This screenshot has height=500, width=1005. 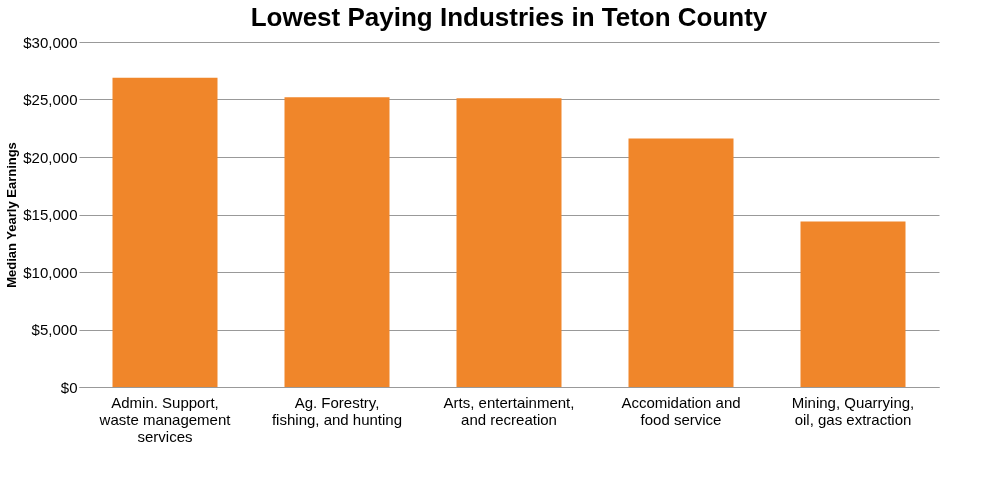 I want to click on y-tick-label: $30,000, so click(x=50, y=42).